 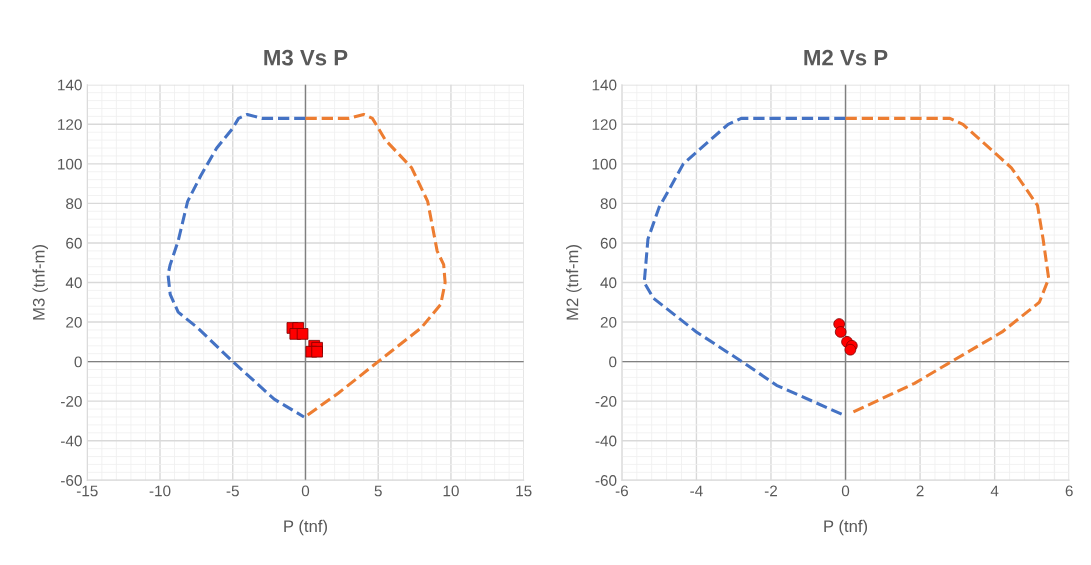 What do you see at coordinates (846, 57) in the screenshot?
I see `chart-title: M2 Vs P` at bounding box center [846, 57].